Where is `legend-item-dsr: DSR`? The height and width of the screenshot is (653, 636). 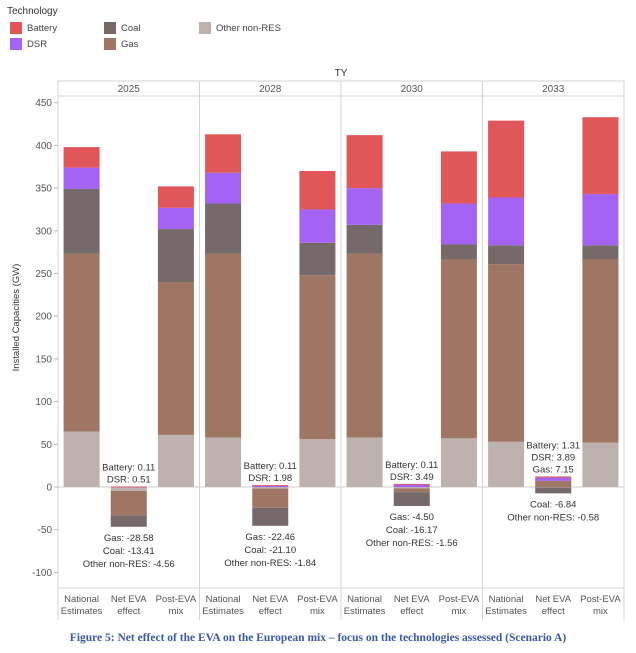
legend-item-dsr: DSR is located at coordinates (28, 44).